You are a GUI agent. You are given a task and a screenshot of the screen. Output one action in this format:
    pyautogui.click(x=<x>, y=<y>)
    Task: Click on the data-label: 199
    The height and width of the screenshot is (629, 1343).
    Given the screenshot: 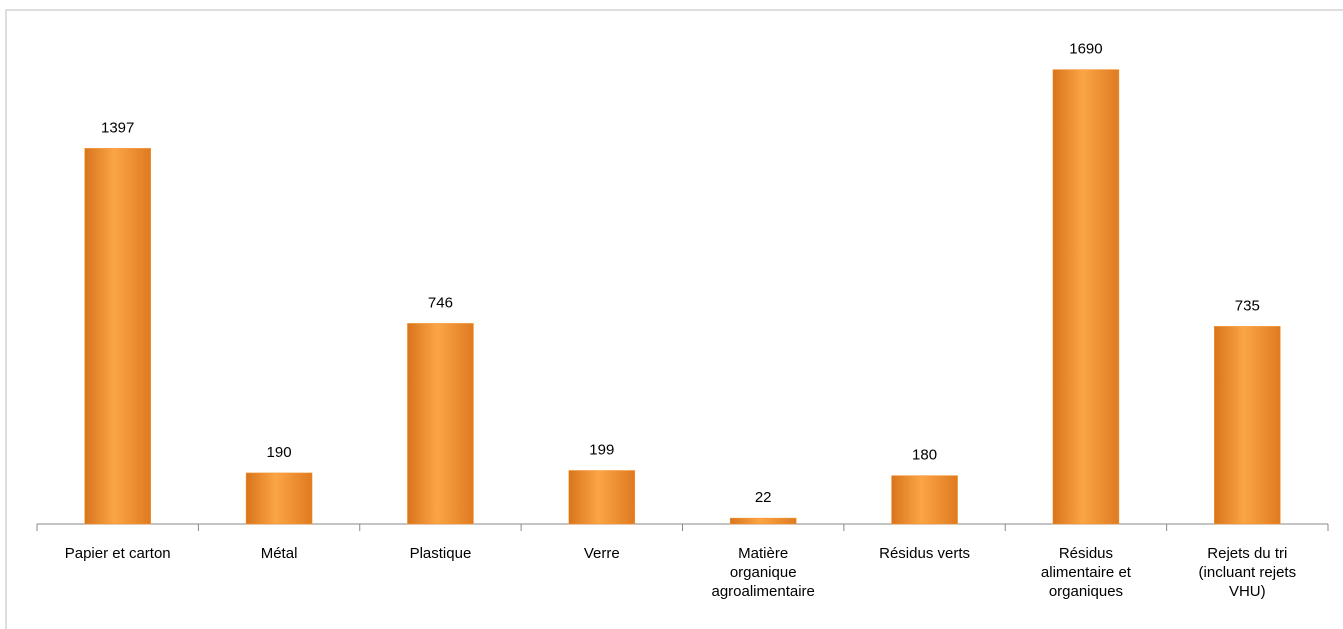 What is the action you would take?
    pyautogui.click(x=601, y=449)
    